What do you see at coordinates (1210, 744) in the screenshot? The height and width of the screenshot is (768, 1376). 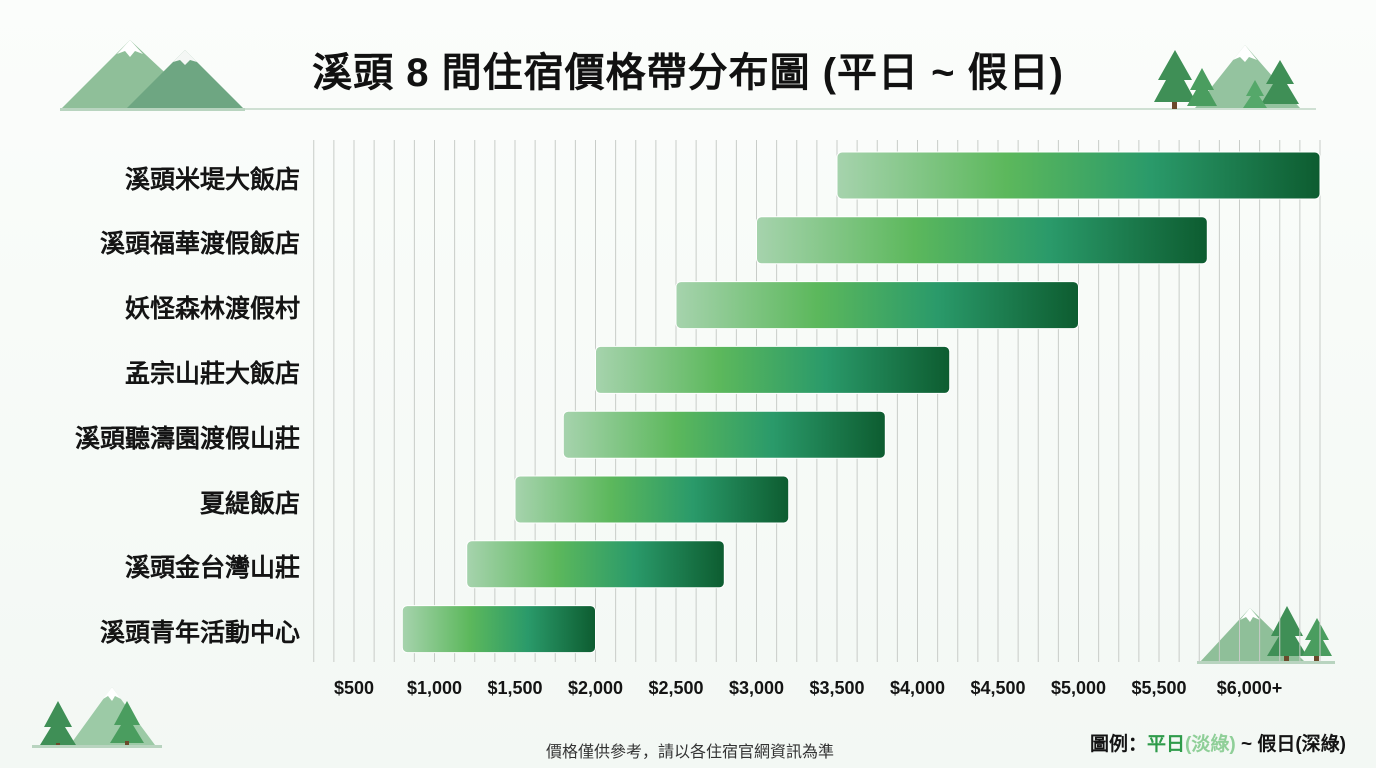 I see `legend-weekday-note: (淡綠)` at bounding box center [1210, 744].